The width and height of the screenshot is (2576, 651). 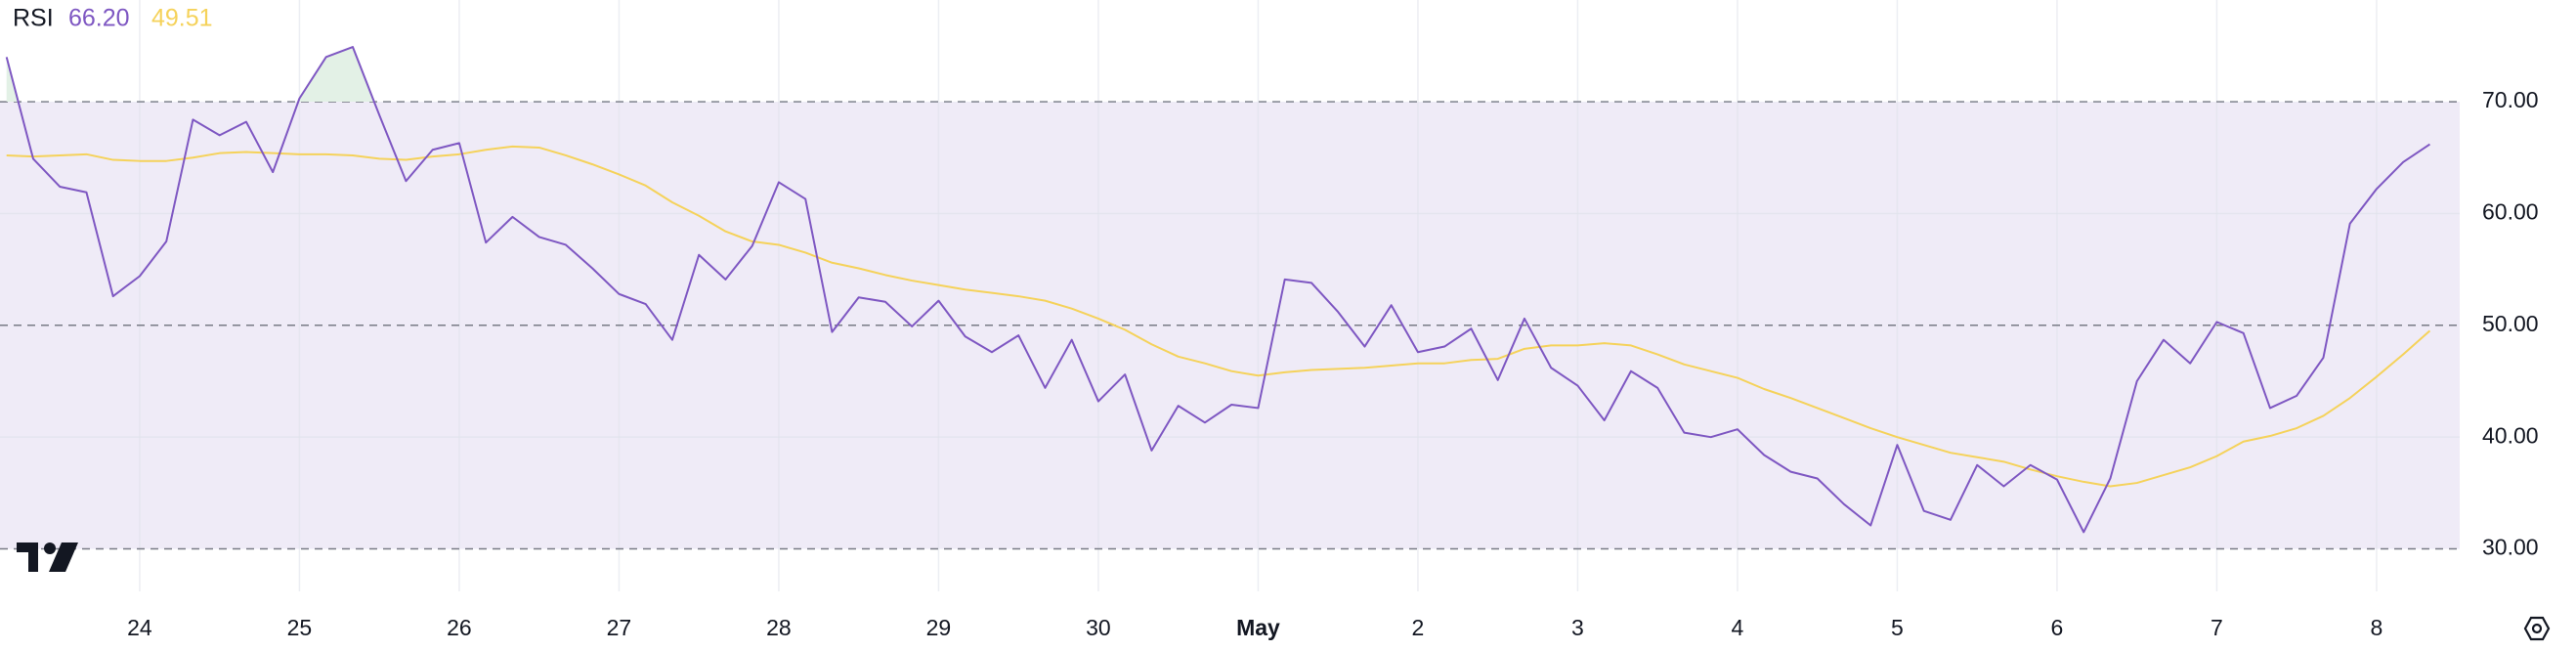 I want to click on settings-icon, so click(x=2537, y=628).